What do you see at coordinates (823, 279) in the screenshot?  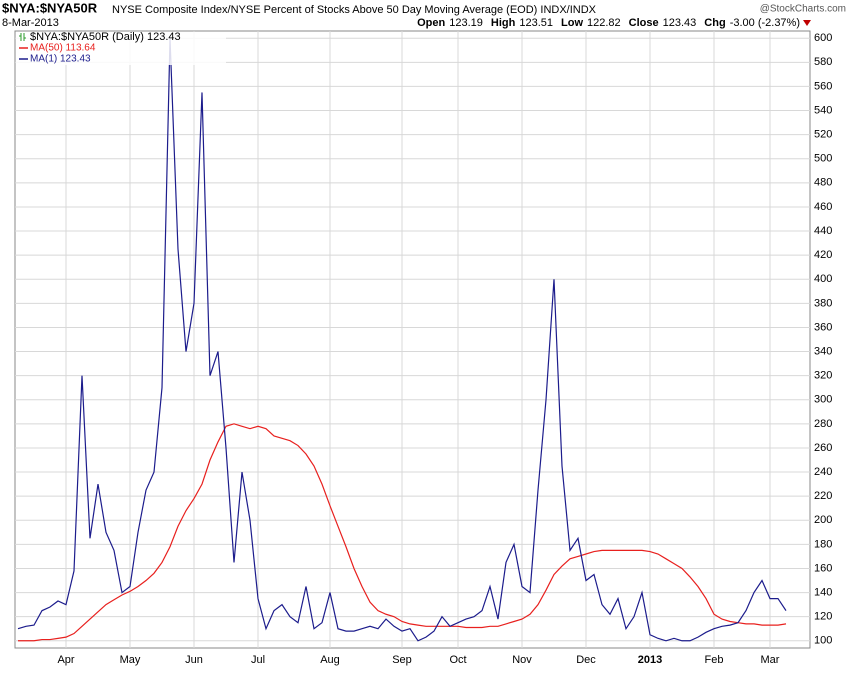 I see `y-tick-label: 400` at bounding box center [823, 279].